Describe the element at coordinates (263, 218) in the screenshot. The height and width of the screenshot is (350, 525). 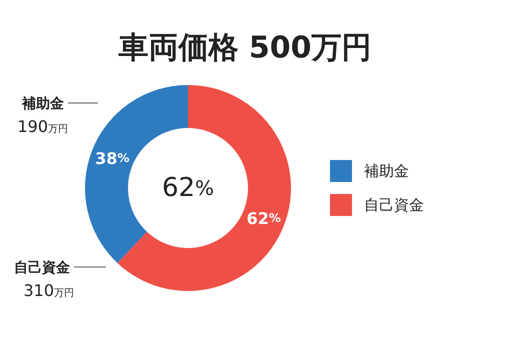
I see `data-label: 62%` at that location.